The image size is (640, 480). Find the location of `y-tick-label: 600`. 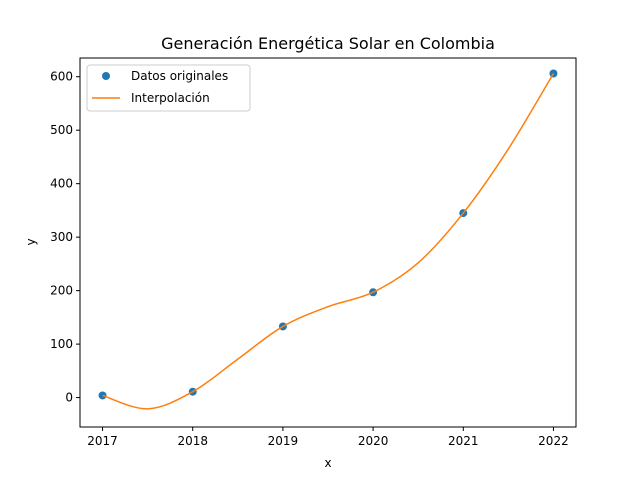

y-tick-label: 600 is located at coordinates (61, 77).